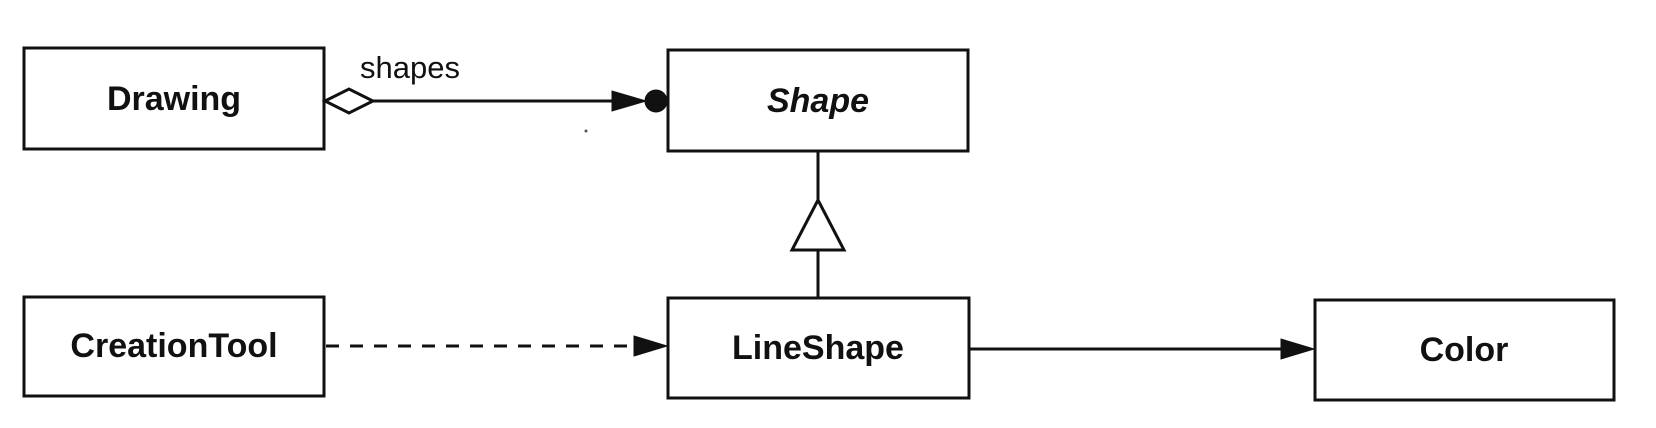 Image resolution: width=1656 pixels, height=428 pixels. I want to click on aggregation-drawing-shapes: shapes, so click(494, 82).